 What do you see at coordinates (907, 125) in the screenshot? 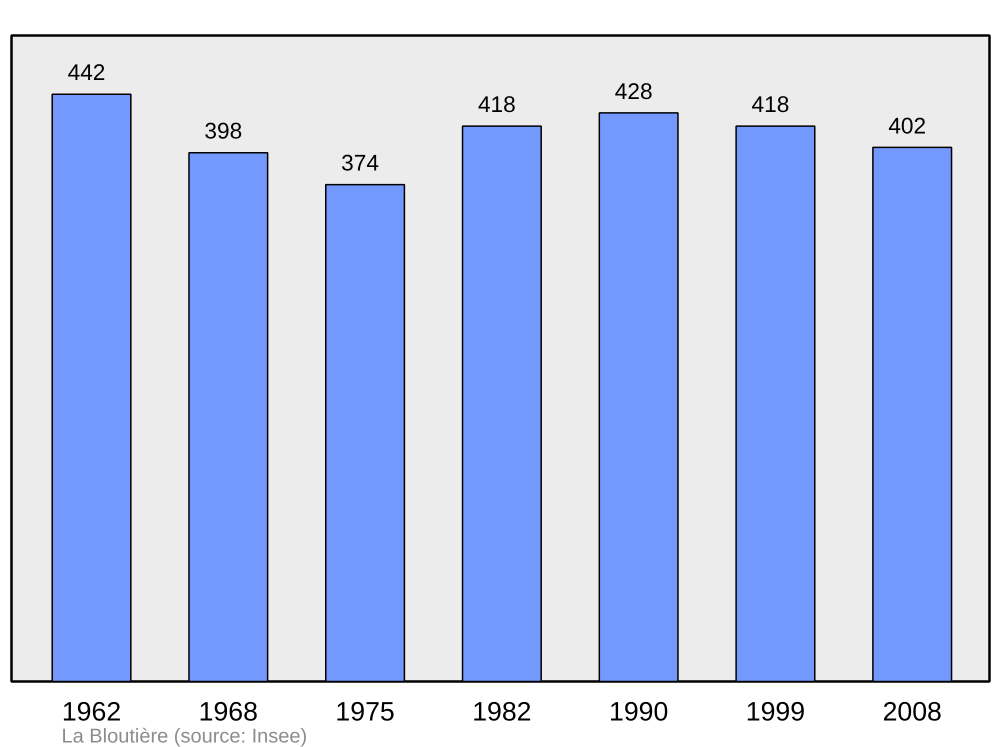
I see `data-label: 402` at bounding box center [907, 125].